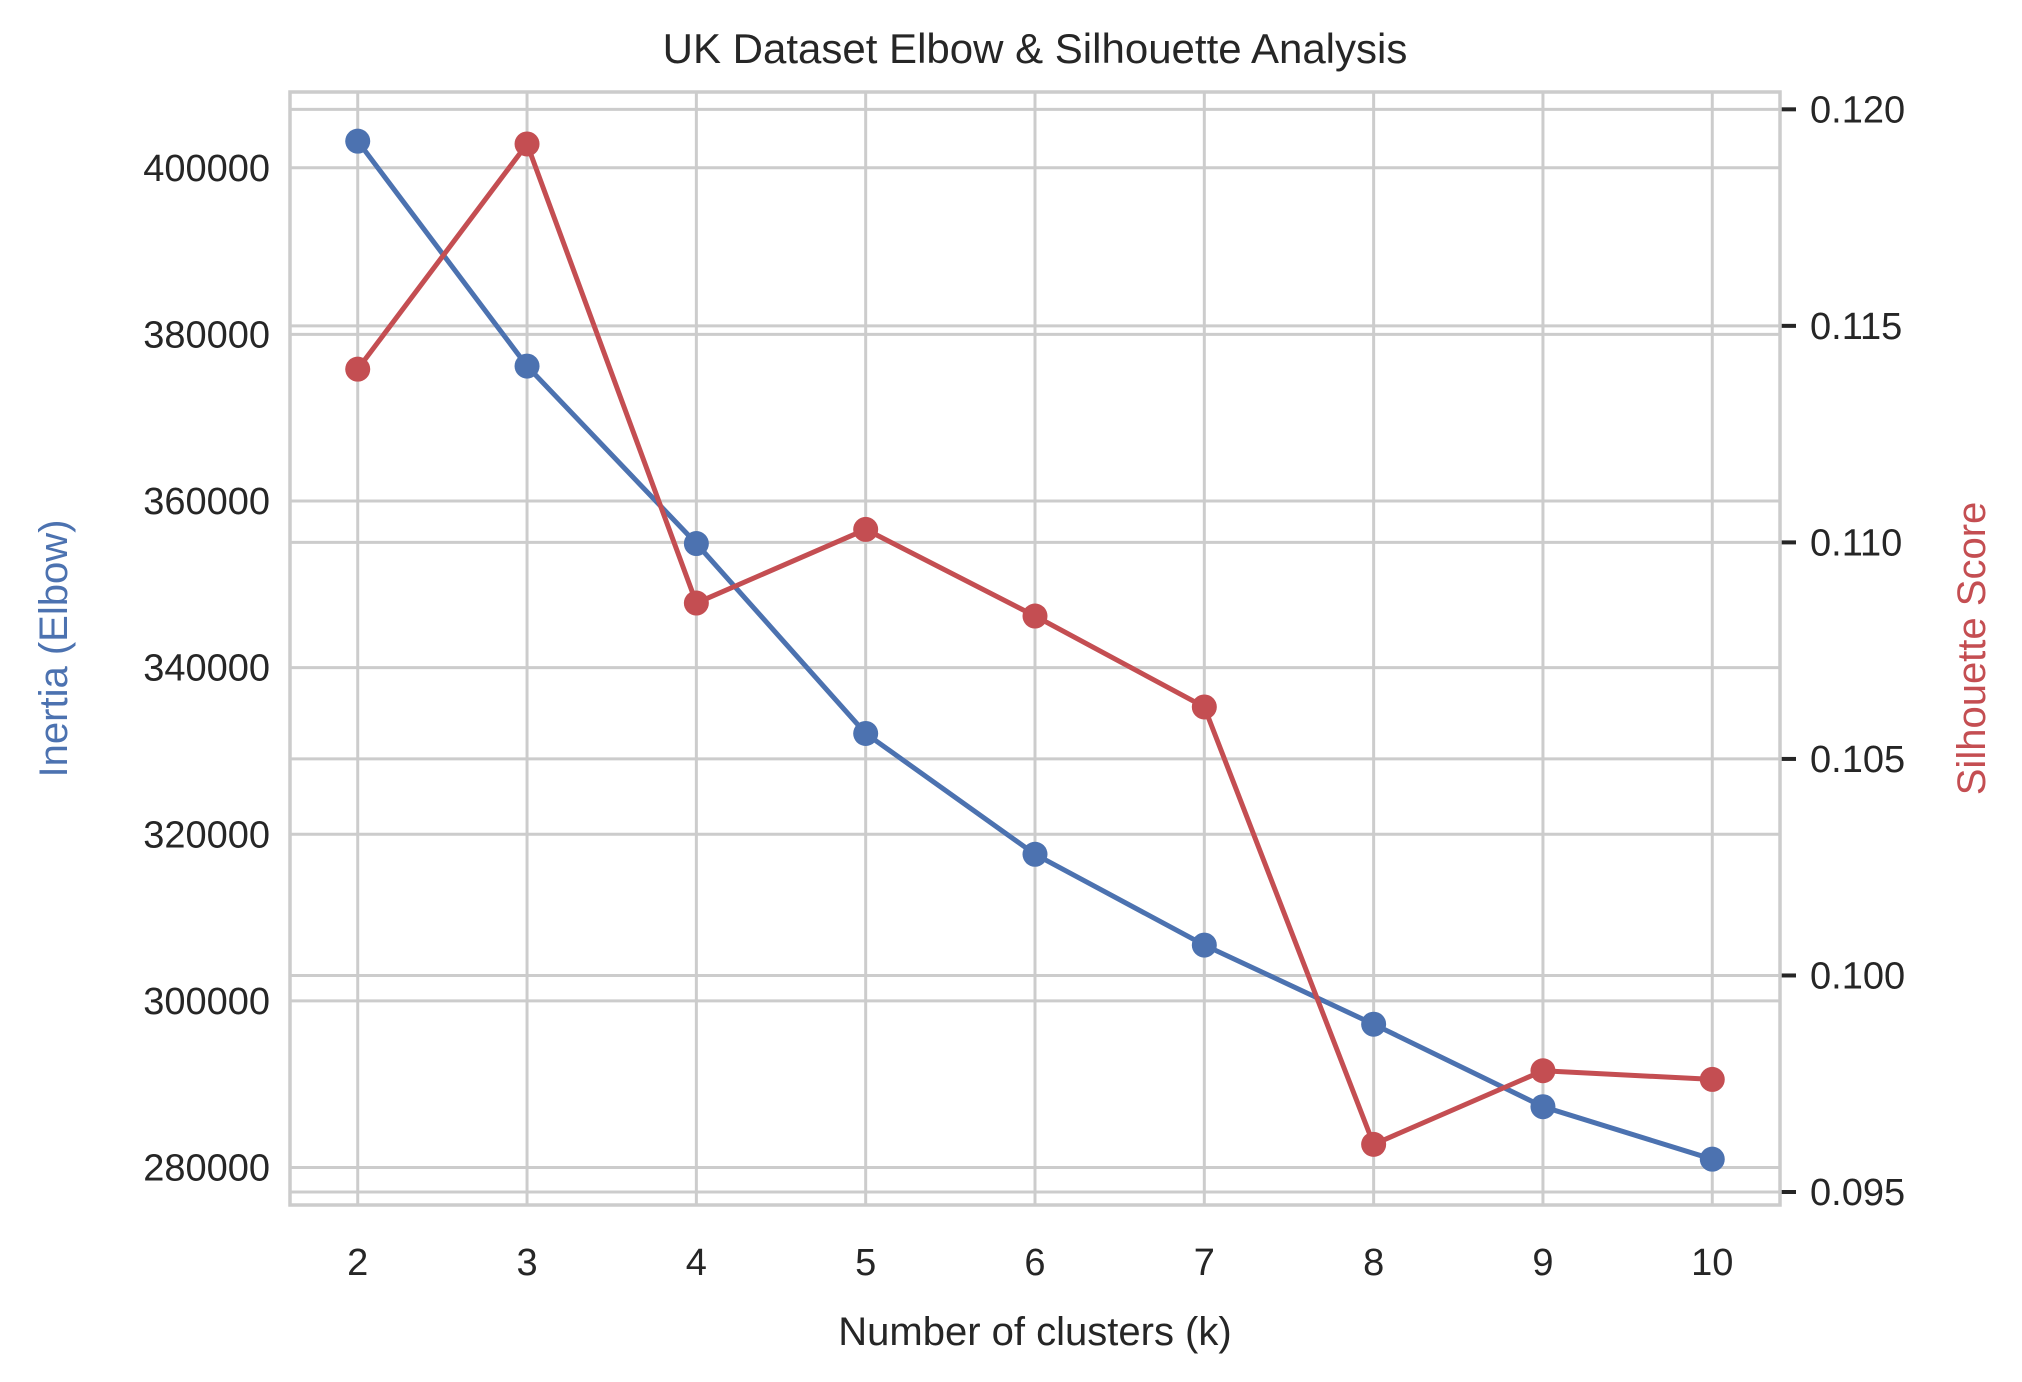 The width and height of the screenshot is (2022, 1382). Describe the element at coordinates (206, 502) in the screenshot. I see `left-y-tick-label: 360000` at that location.